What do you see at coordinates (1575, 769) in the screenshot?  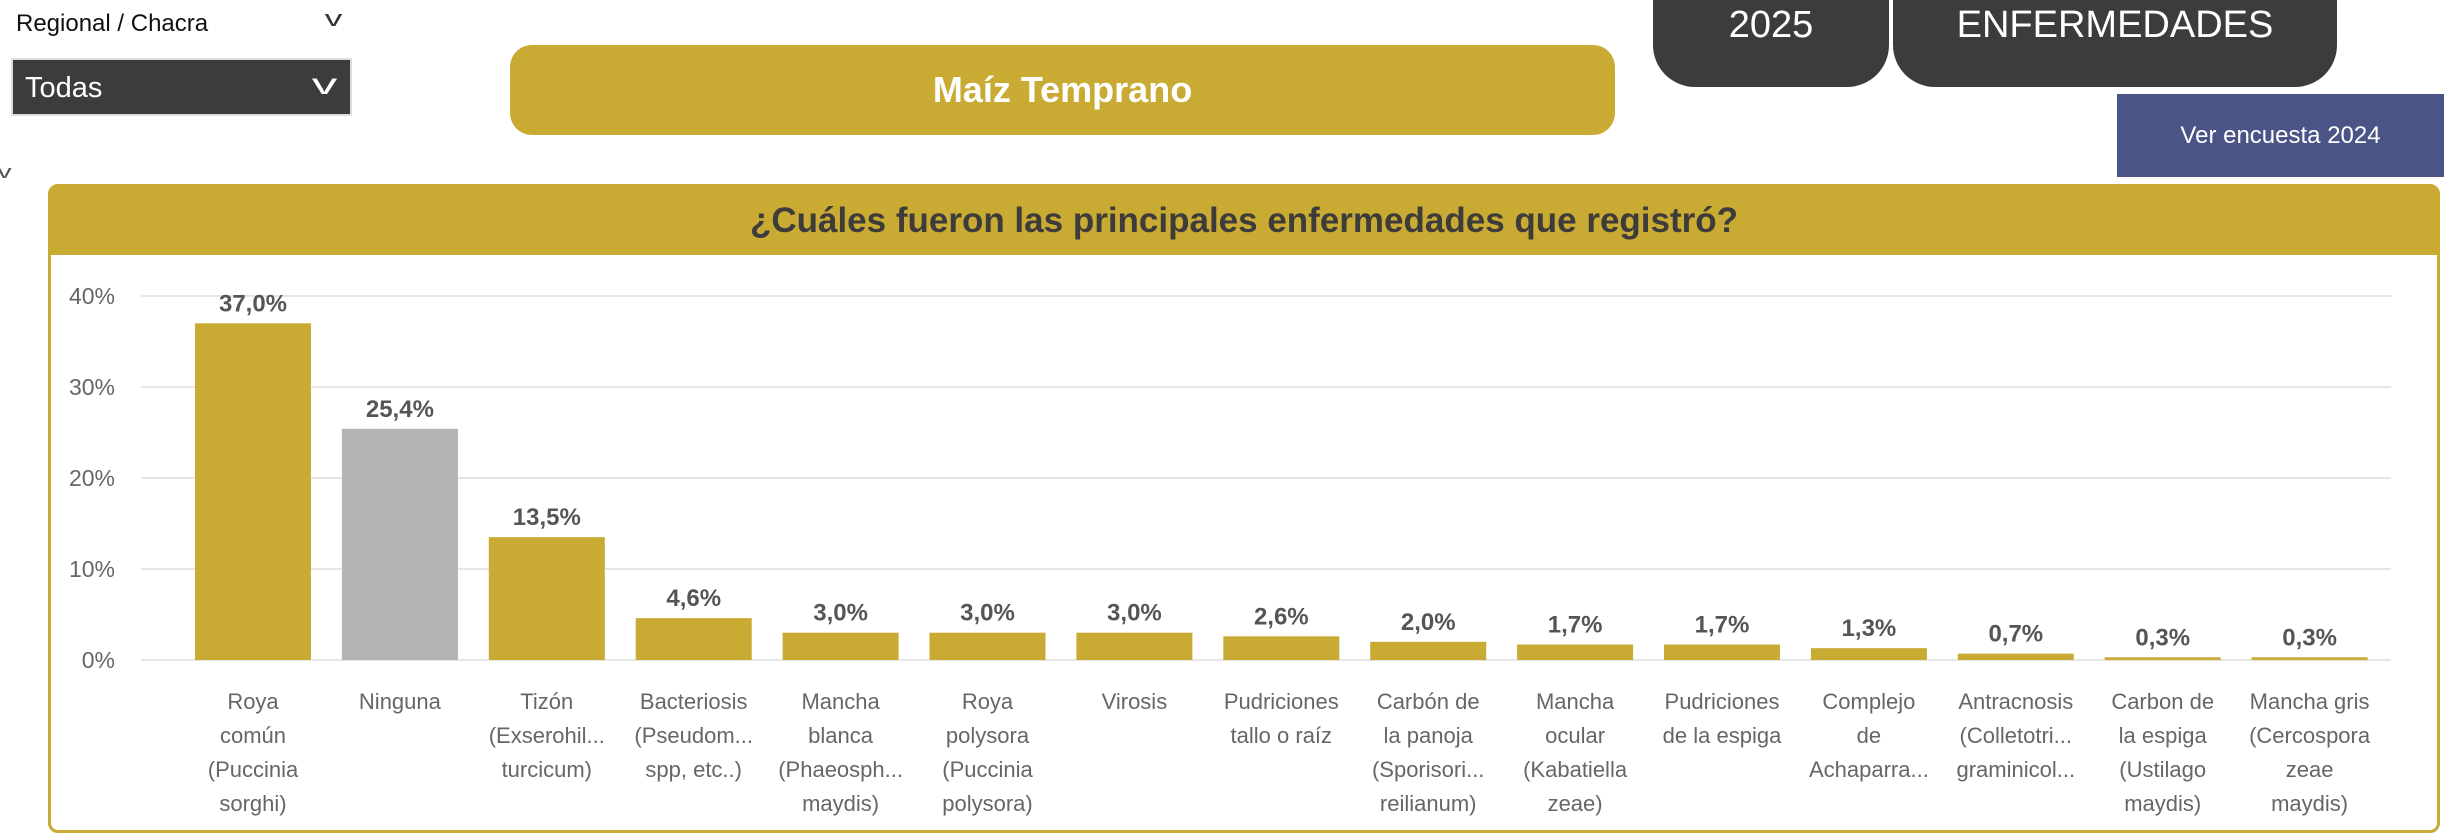 I see `x-tick-label: (Kabatiella` at bounding box center [1575, 769].